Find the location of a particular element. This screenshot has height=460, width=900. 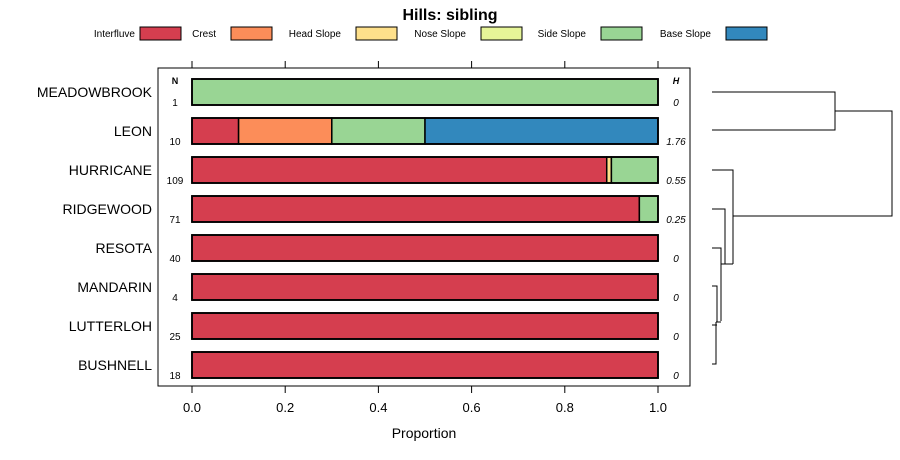

dendrogram is located at coordinates (802, 228).